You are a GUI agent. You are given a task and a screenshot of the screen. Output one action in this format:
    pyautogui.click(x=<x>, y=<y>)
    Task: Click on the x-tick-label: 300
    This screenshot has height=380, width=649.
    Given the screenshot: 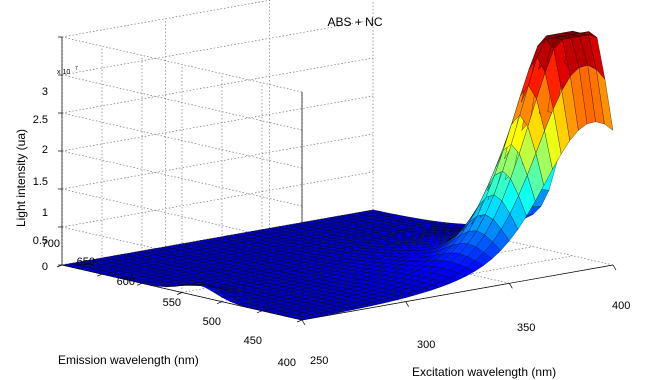 What is the action you would take?
    pyautogui.click(x=426, y=345)
    